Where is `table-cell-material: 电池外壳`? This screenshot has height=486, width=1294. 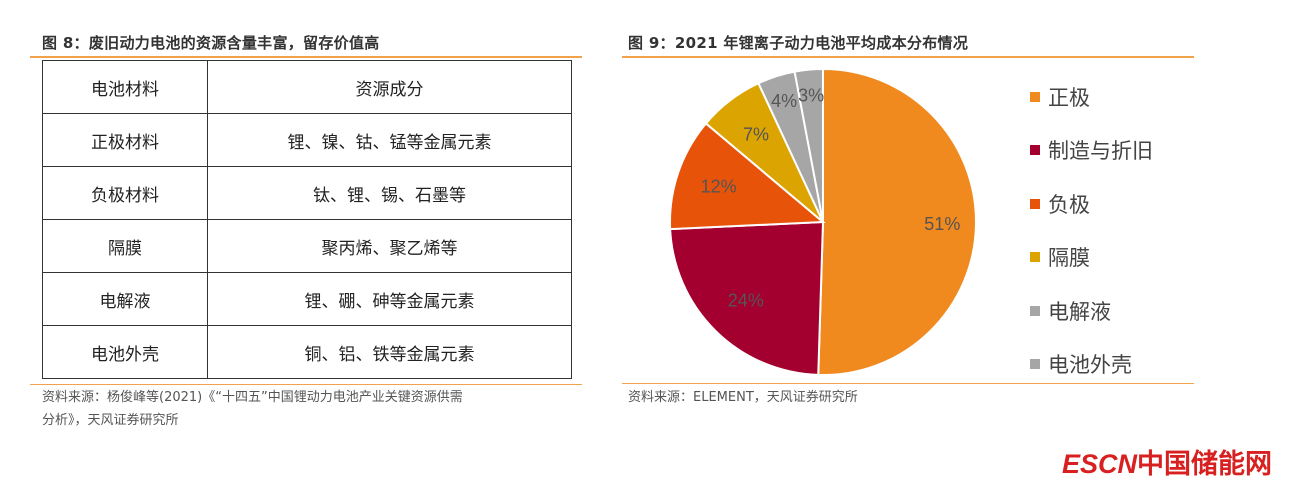 table-cell-material: 电池外壳 is located at coordinates (125, 352).